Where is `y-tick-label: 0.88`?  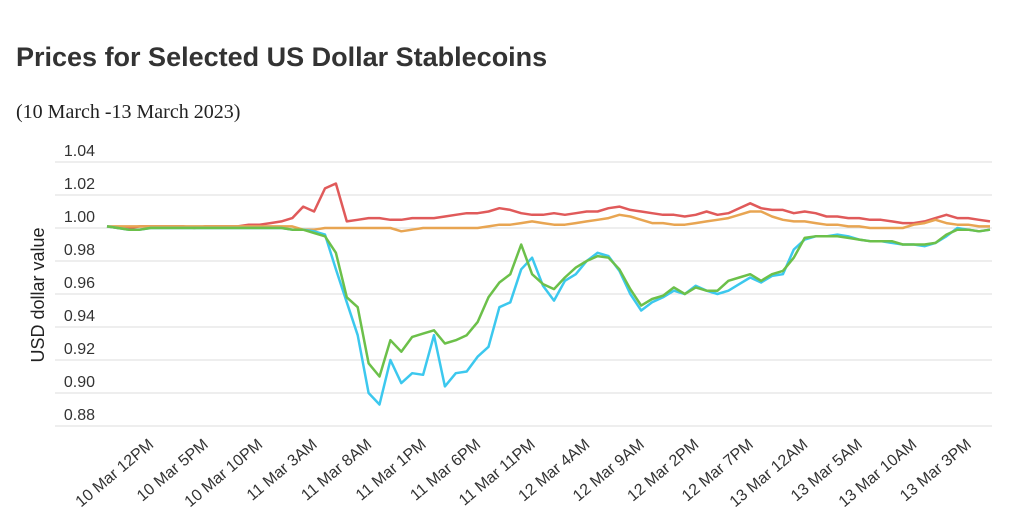
y-tick-label: 0.88 is located at coordinates (79, 415).